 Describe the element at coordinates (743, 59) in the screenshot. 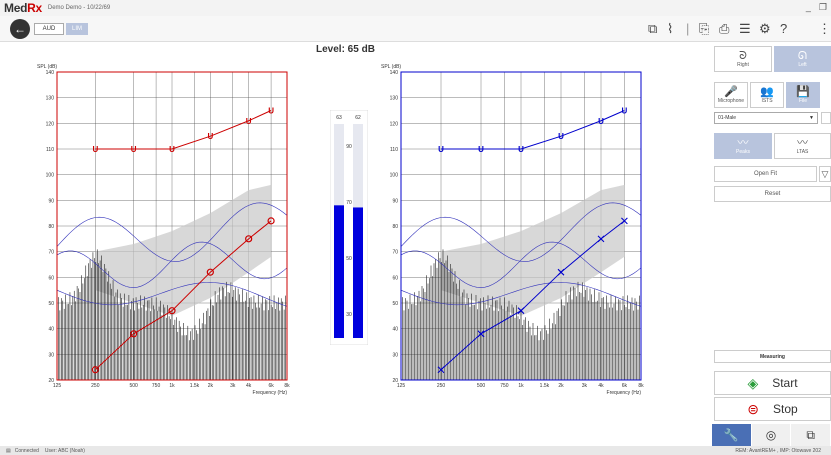

I see `right-ear-button: ᘐ Right` at that location.